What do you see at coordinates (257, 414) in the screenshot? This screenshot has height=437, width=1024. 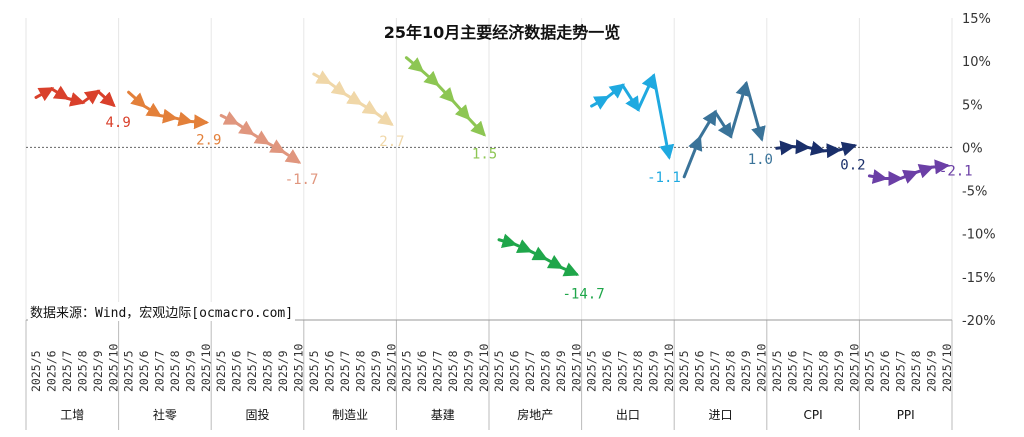 I see `group-label: 固投` at bounding box center [257, 414].